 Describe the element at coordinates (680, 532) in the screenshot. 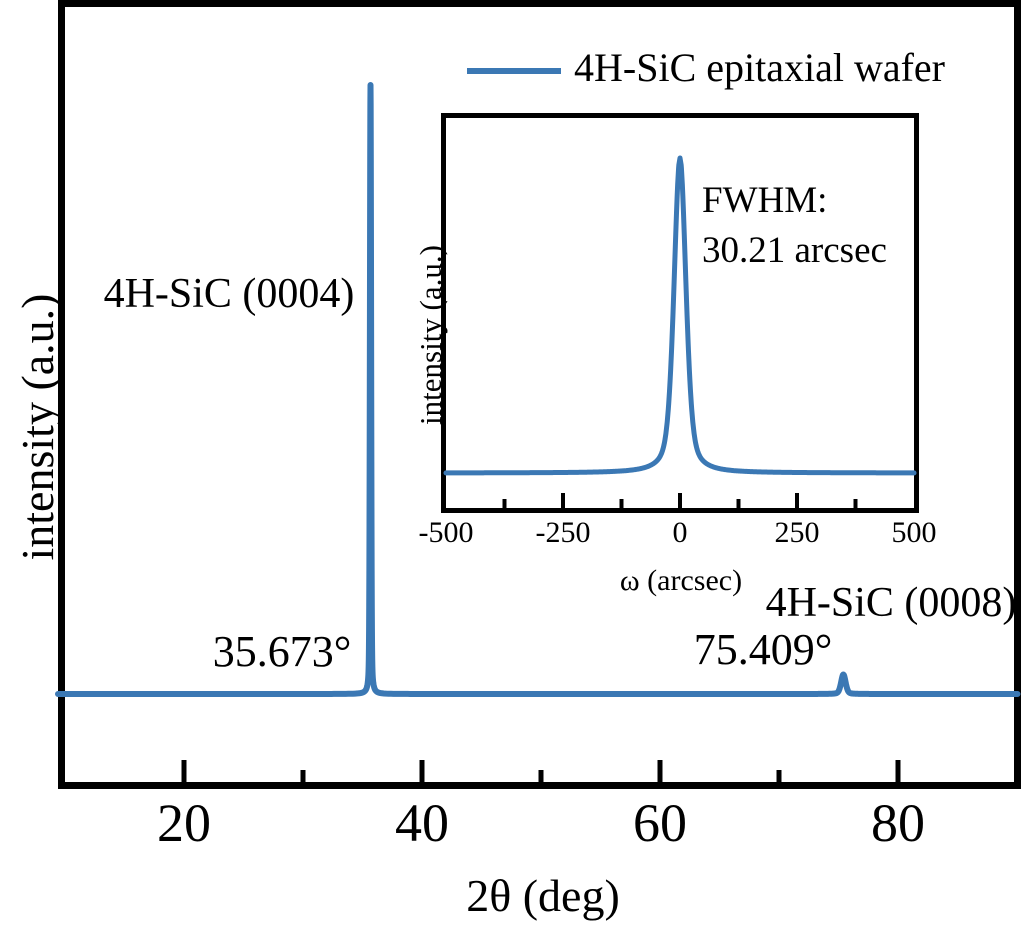

I see `x-tick-label: 0` at that location.